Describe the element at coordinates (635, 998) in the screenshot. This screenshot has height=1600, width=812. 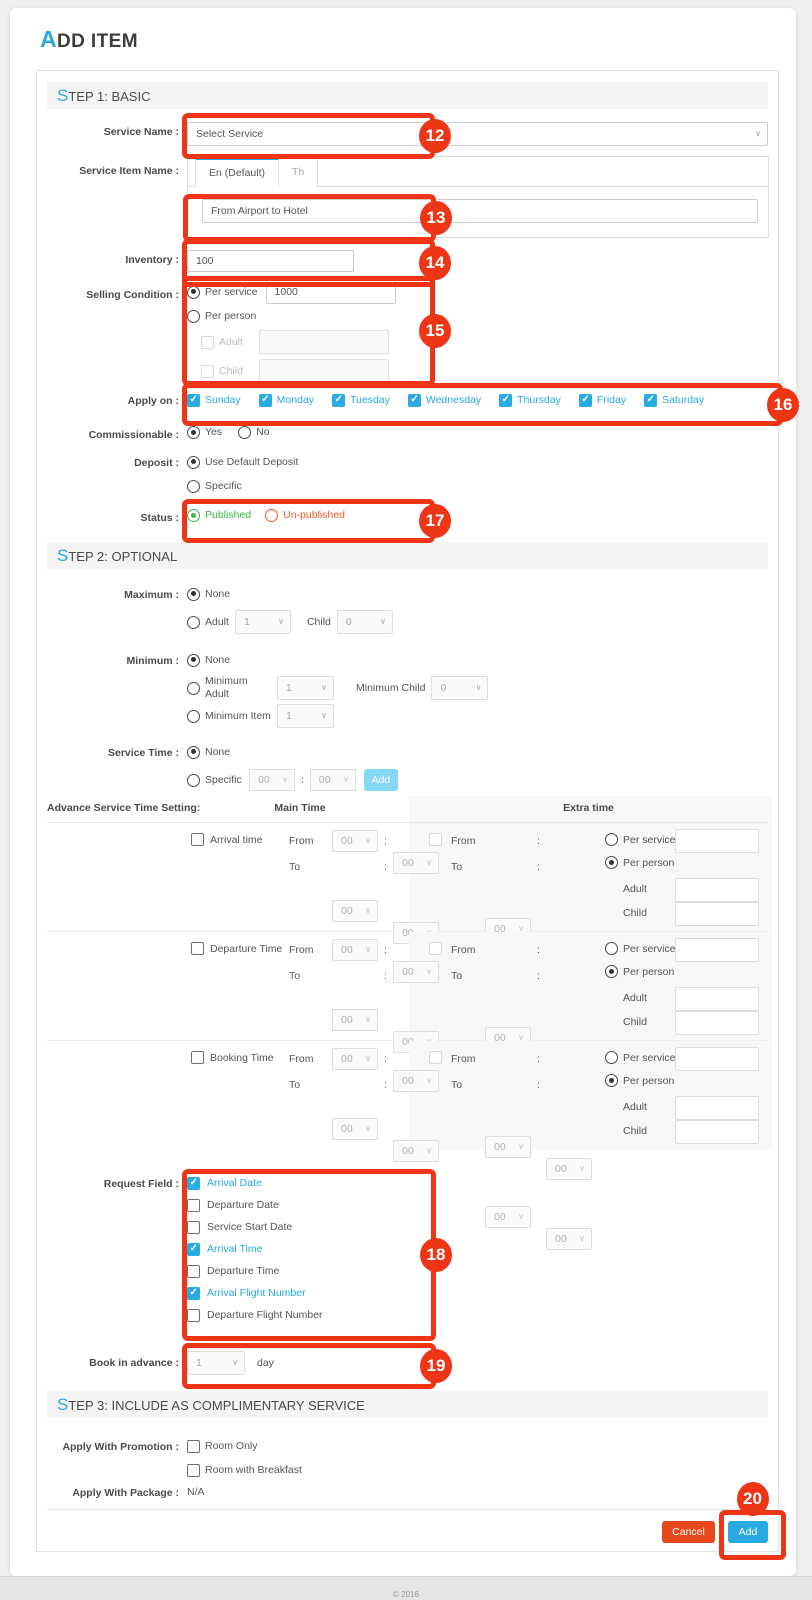
I see `extra-adult-label: Adult` at that location.